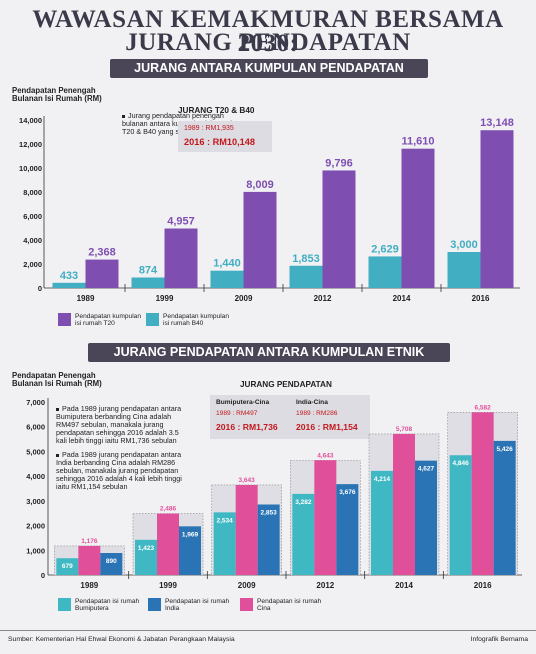  I want to click on legend-cina-swatch, so click(246, 604).